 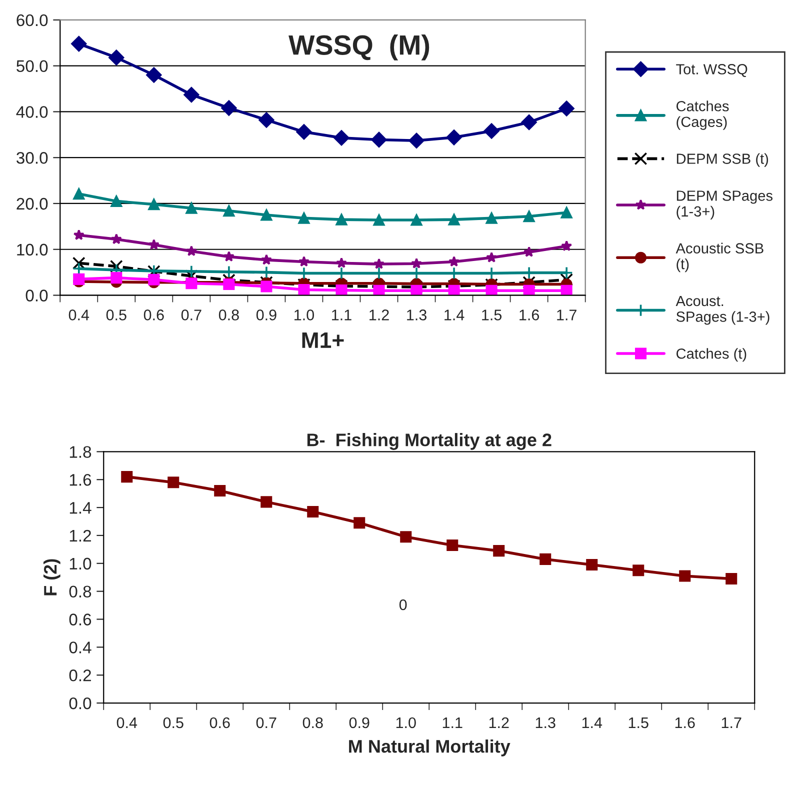 I want to click on x-axis-title: M Natural Mortality, so click(x=429, y=748).